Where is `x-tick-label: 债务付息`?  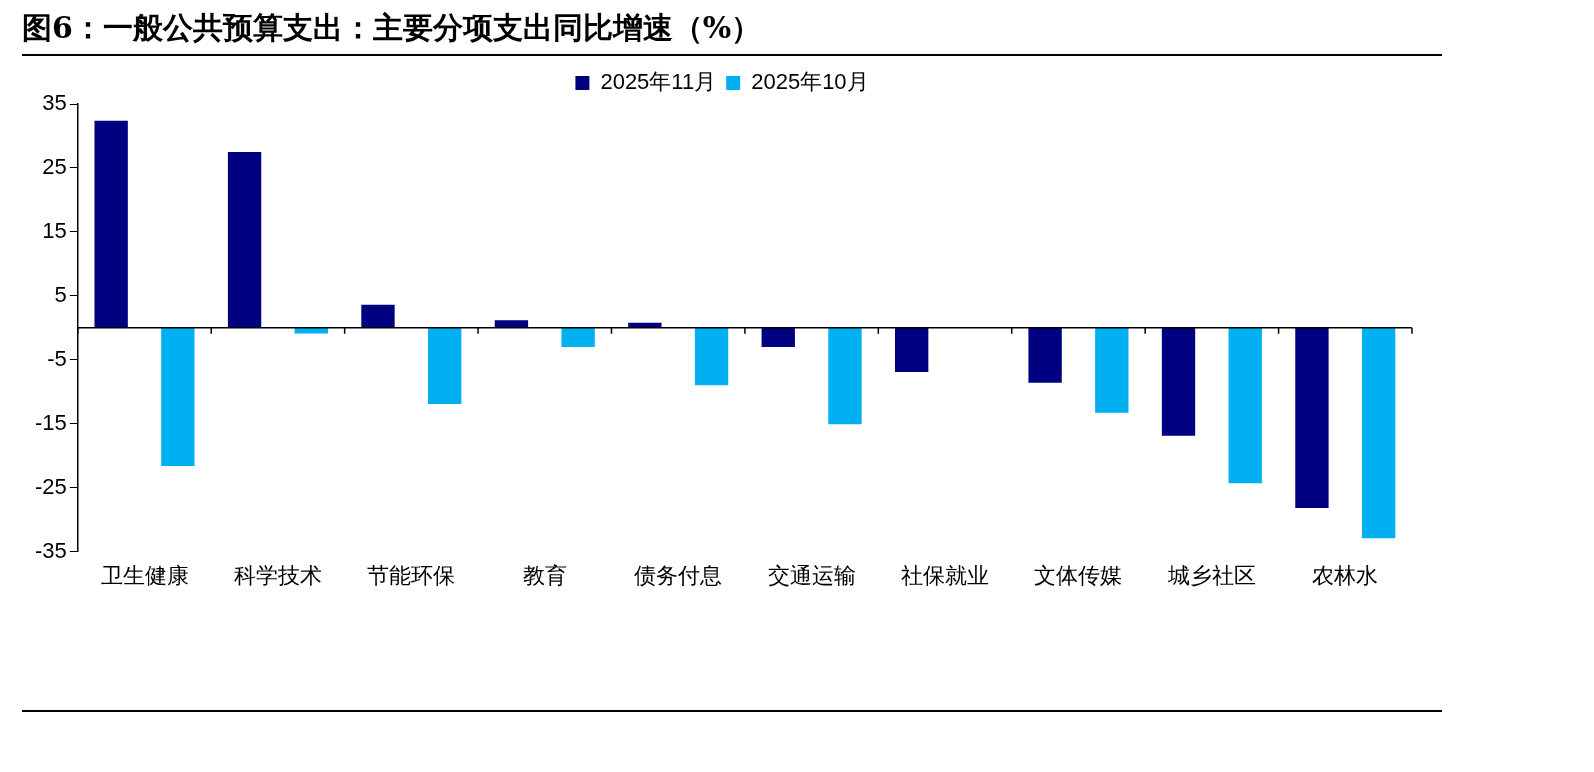
x-tick-label: 债务付息 is located at coordinates (678, 575).